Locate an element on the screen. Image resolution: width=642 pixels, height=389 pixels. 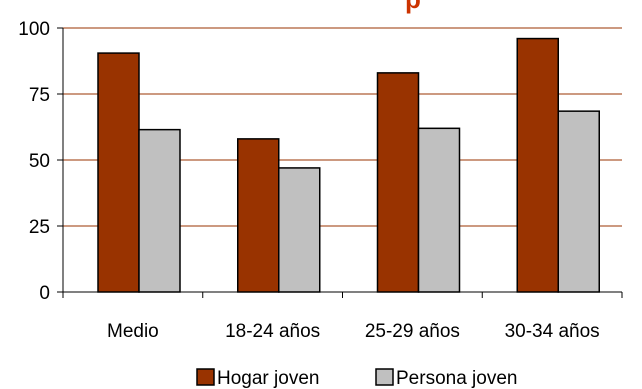
y-tick-label: 25 is located at coordinates (39, 227).